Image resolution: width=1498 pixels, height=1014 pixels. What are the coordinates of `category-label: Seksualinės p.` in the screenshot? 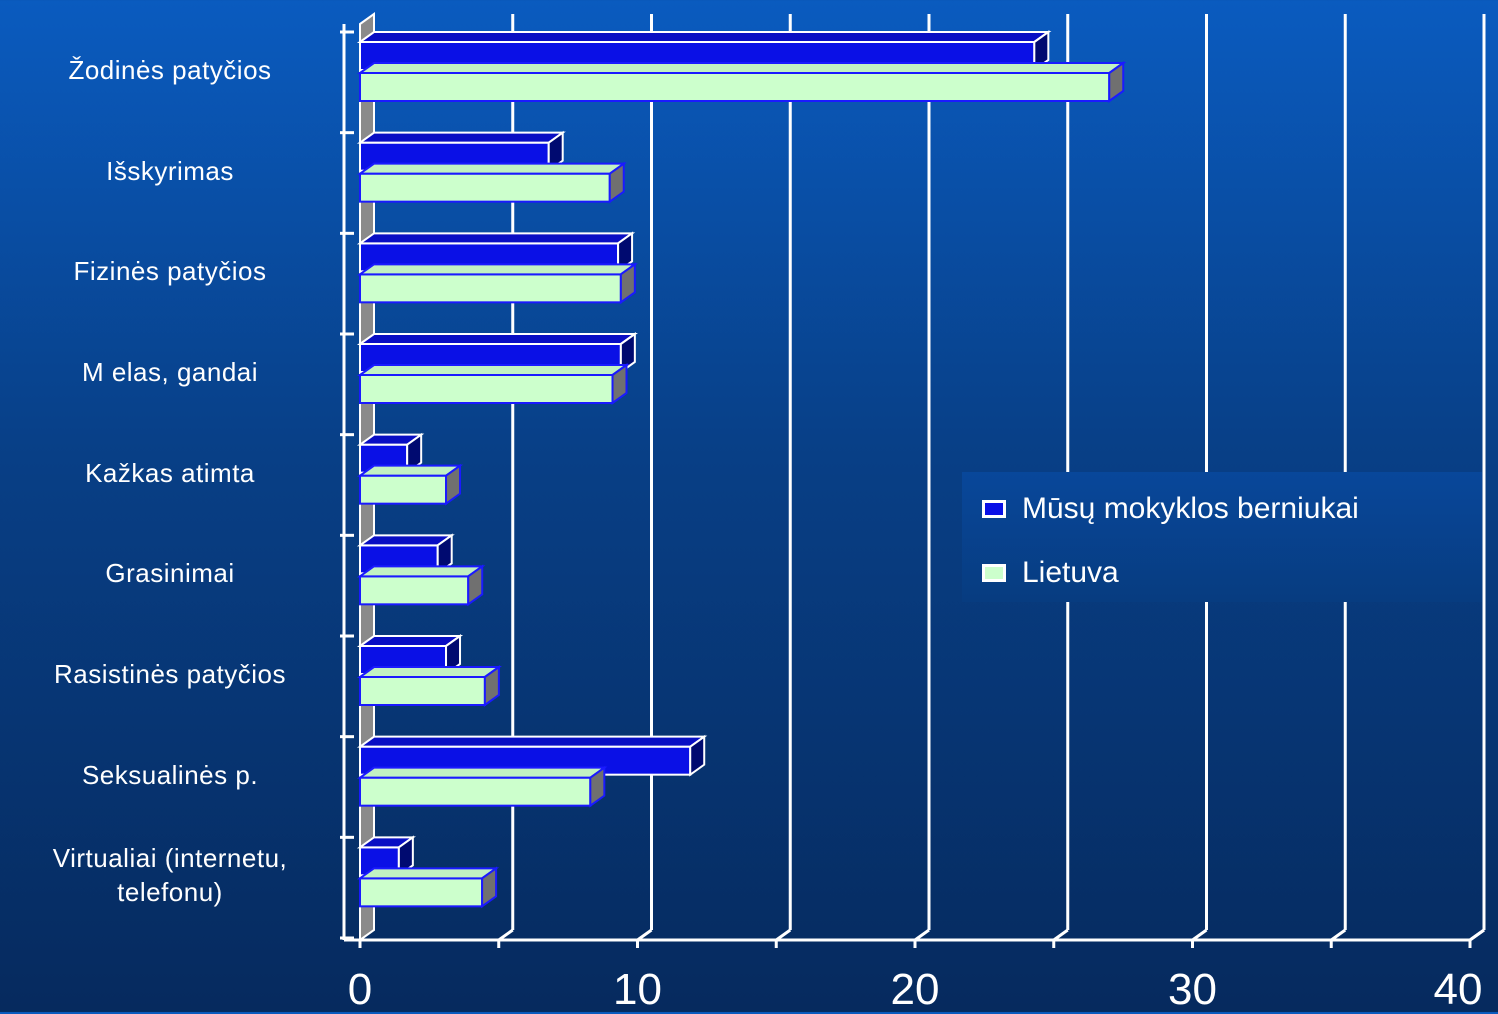 It's located at (170, 774).